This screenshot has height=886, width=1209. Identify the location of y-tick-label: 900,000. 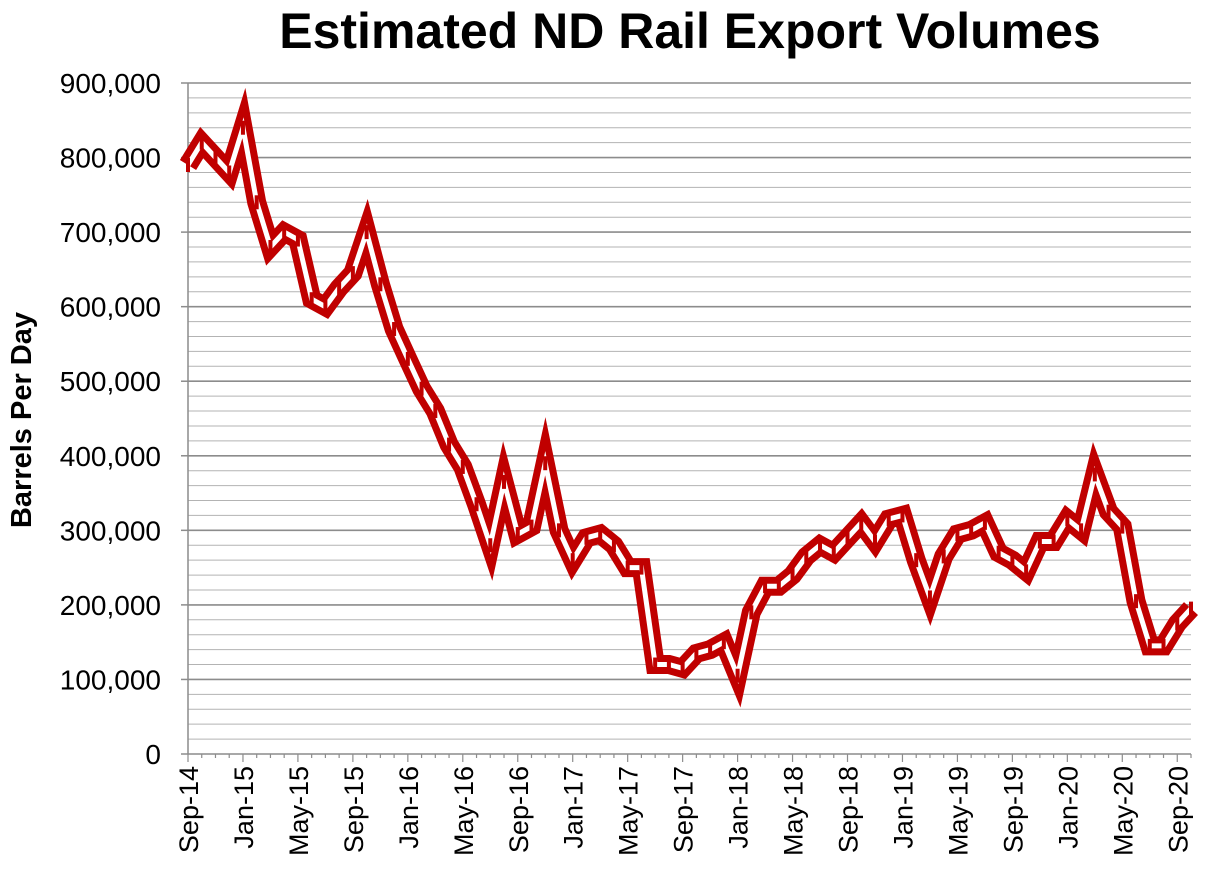
(110, 83).